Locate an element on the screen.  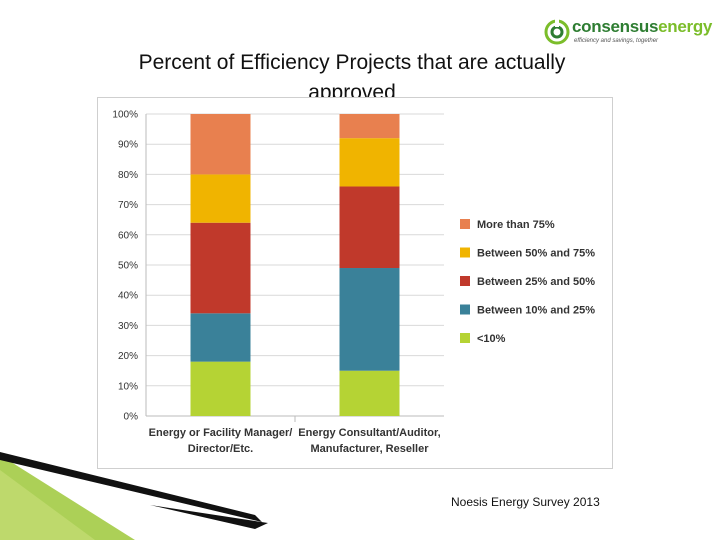
y-tick-label: 50% is located at coordinates (128, 266).